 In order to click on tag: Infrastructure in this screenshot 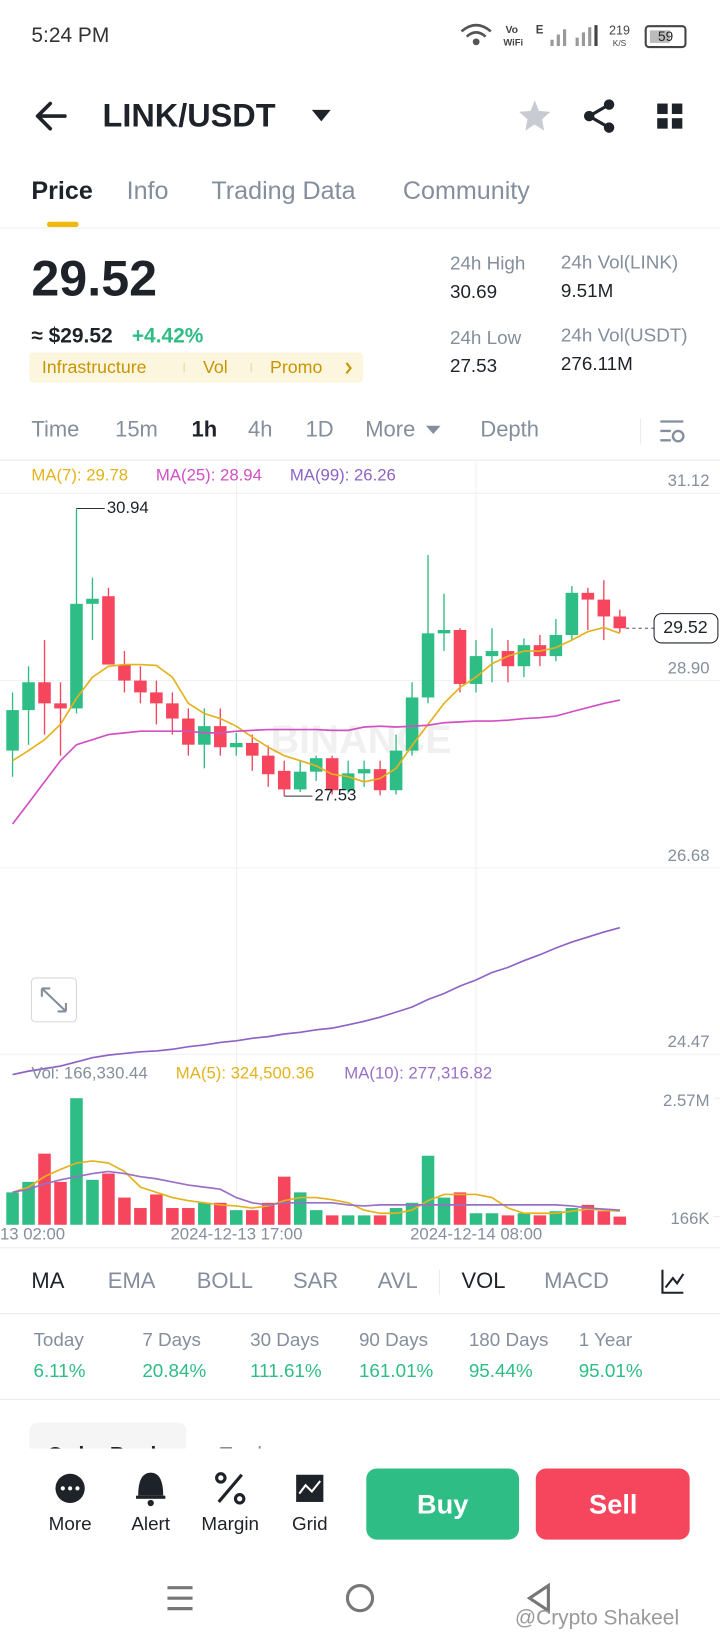, I will do `click(94, 367)`.